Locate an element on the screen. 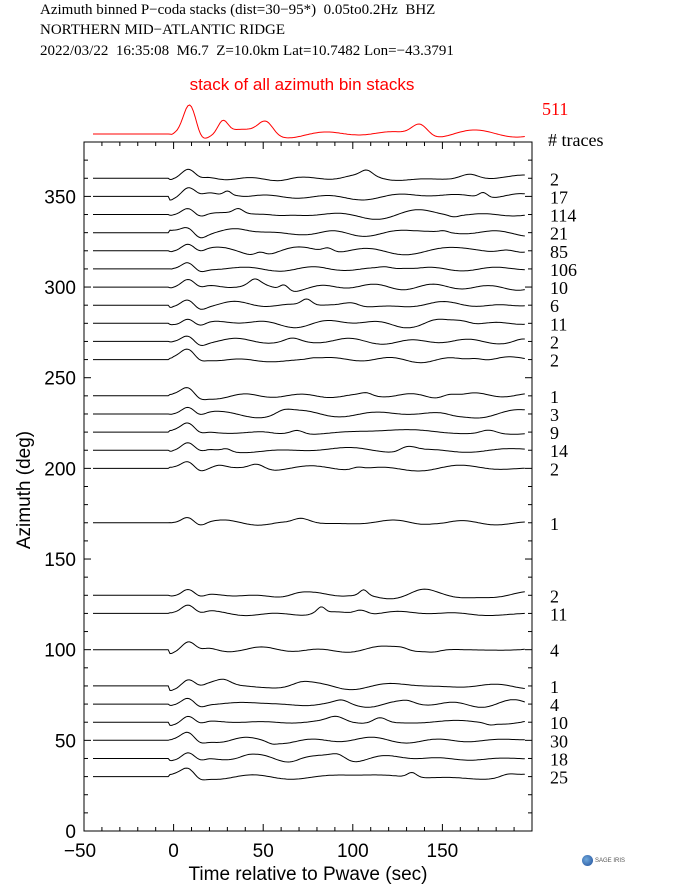 The image size is (694, 895). trace-count-header: # traces is located at coordinates (575, 140).